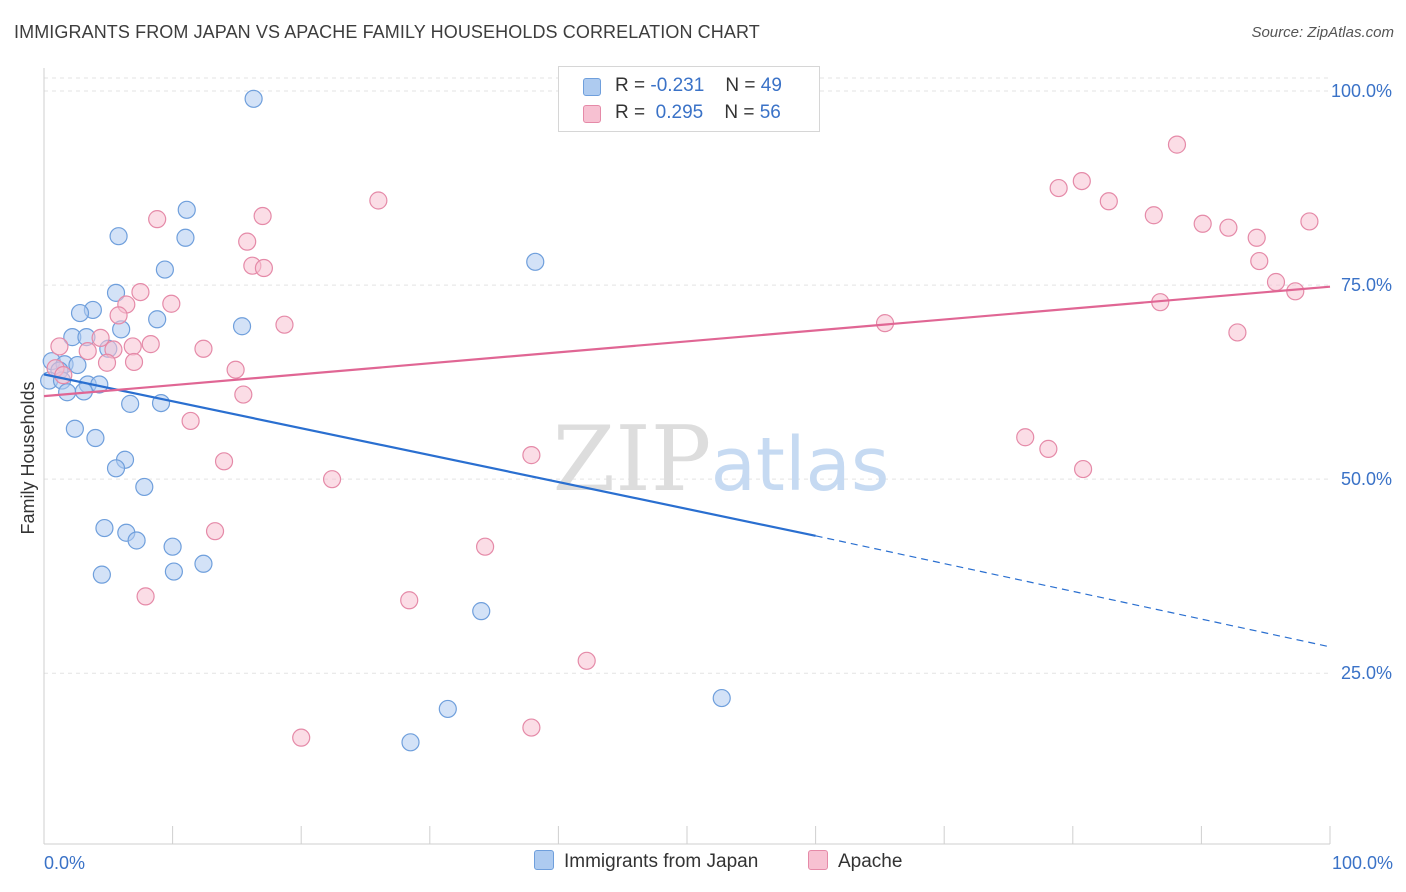  What do you see at coordinates (632, 459) in the screenshot?
I see `watermark-zip: ZIP` at bounding box center [632, 459].